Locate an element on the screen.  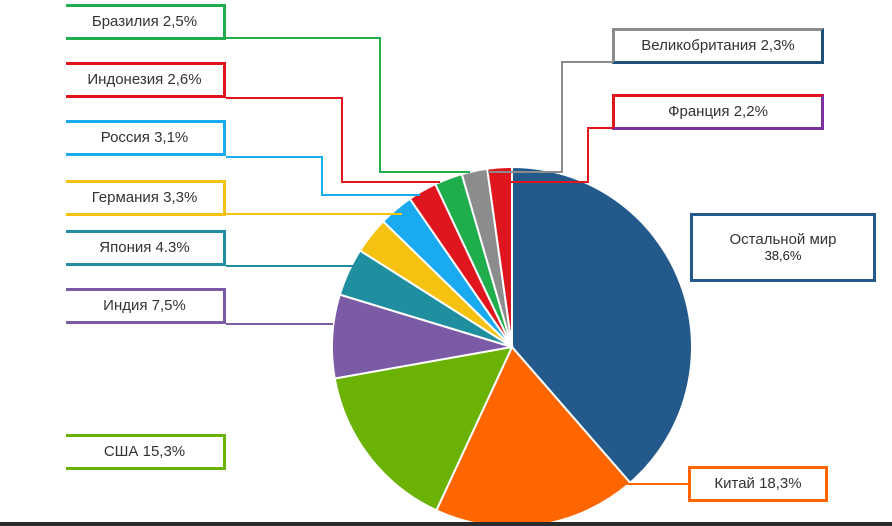
label-rest-of-world-name: Остальной мир is located at coordinates (783, 240).